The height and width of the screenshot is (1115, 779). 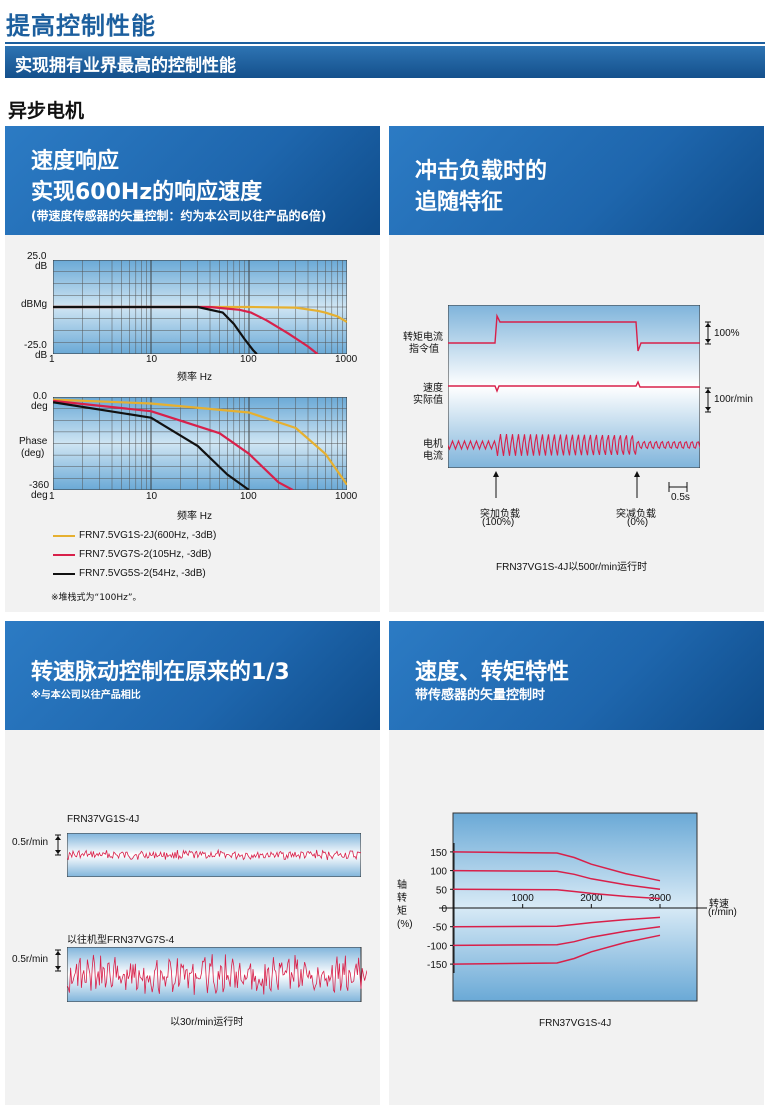 What do you see at coordinates (636, 514) in the screenshot?
I see `event2-label-a: 突减负载` at bounding box center [636, 514].